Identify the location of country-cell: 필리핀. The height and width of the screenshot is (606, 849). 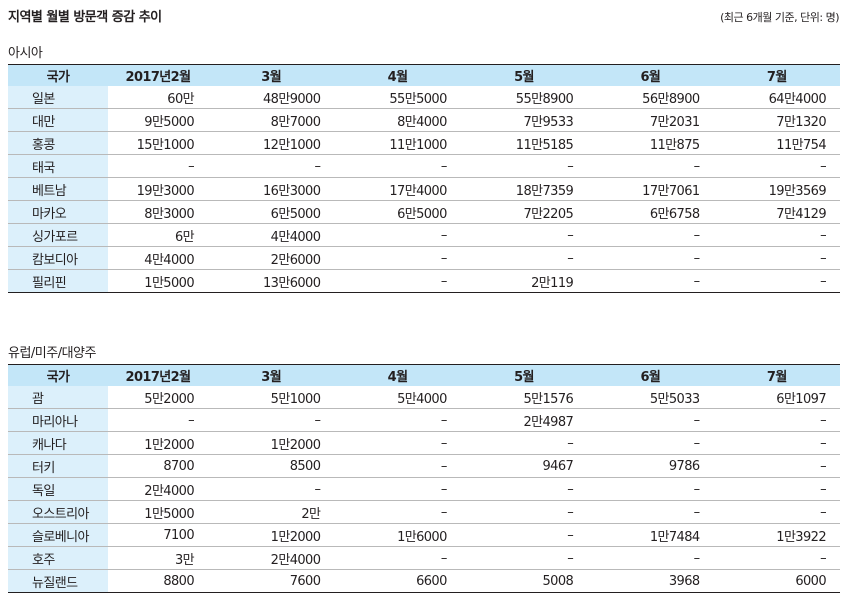
(58, 281).